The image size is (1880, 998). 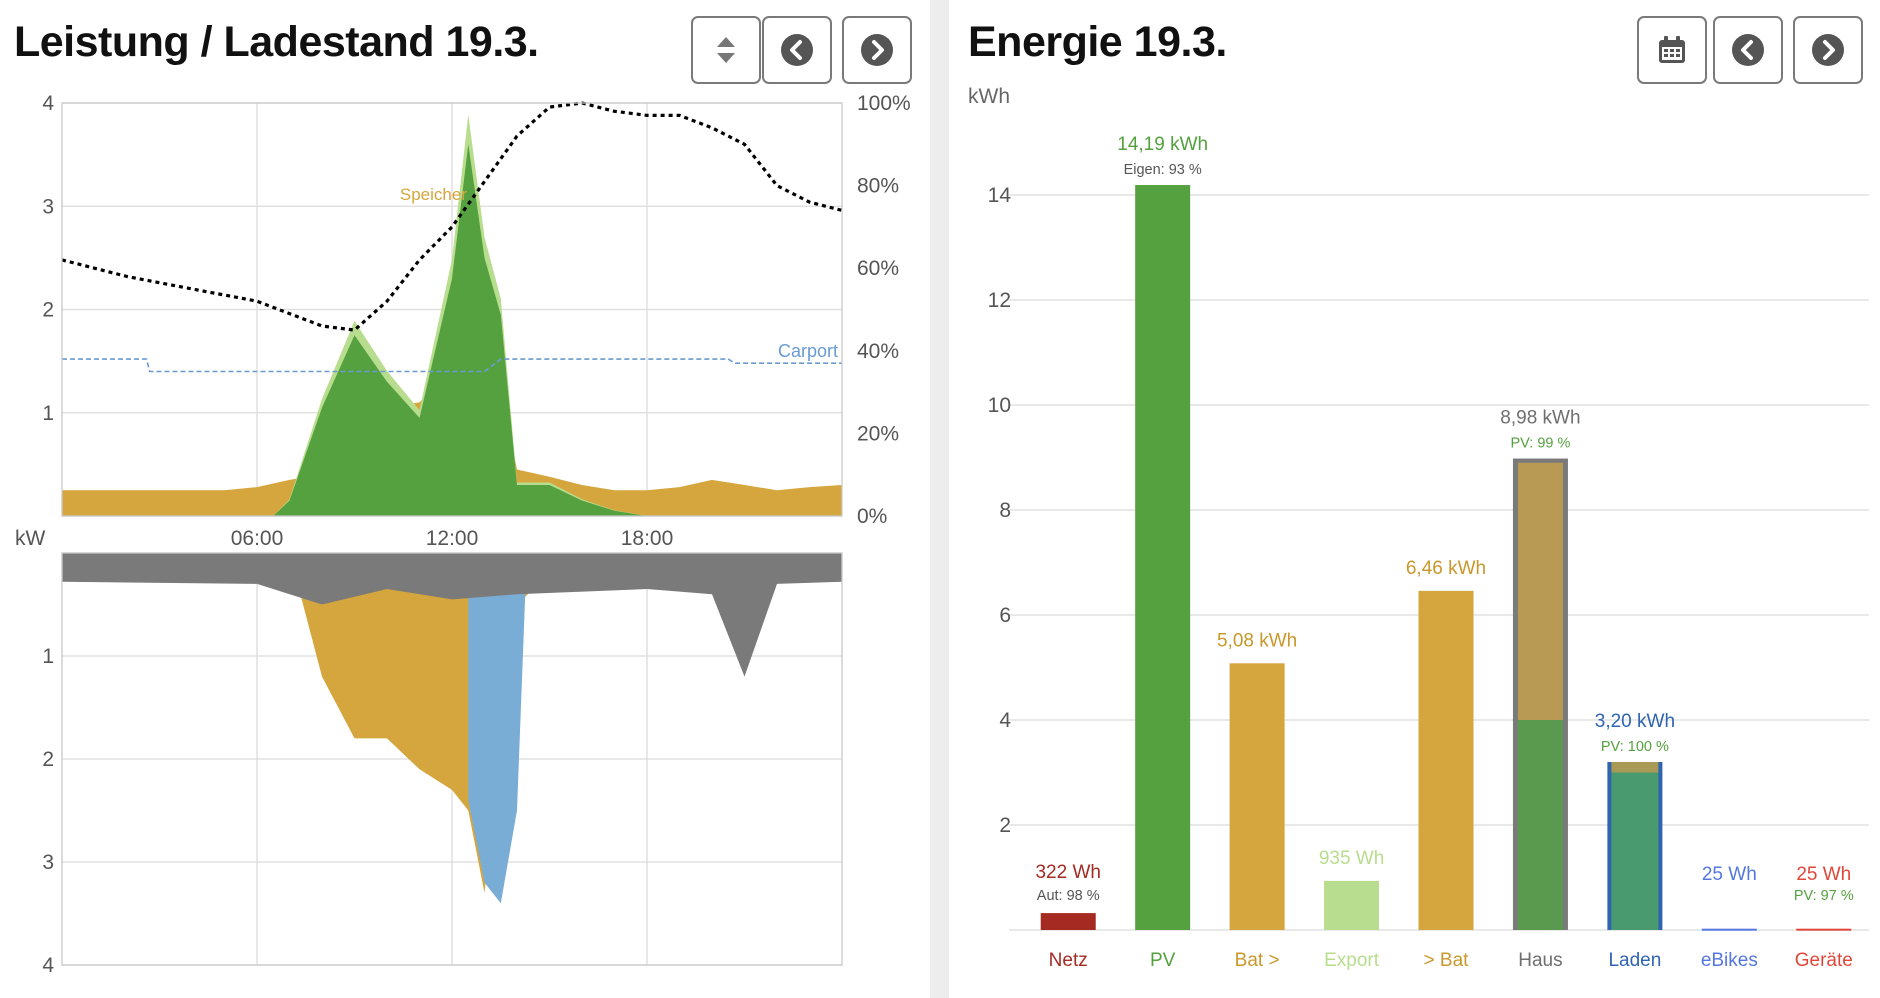 What do you see at coordinates (1540, 418) in the screenshot?
I see `bar-value-label: 8,98 kWh` at bounding box center [1540, 418].